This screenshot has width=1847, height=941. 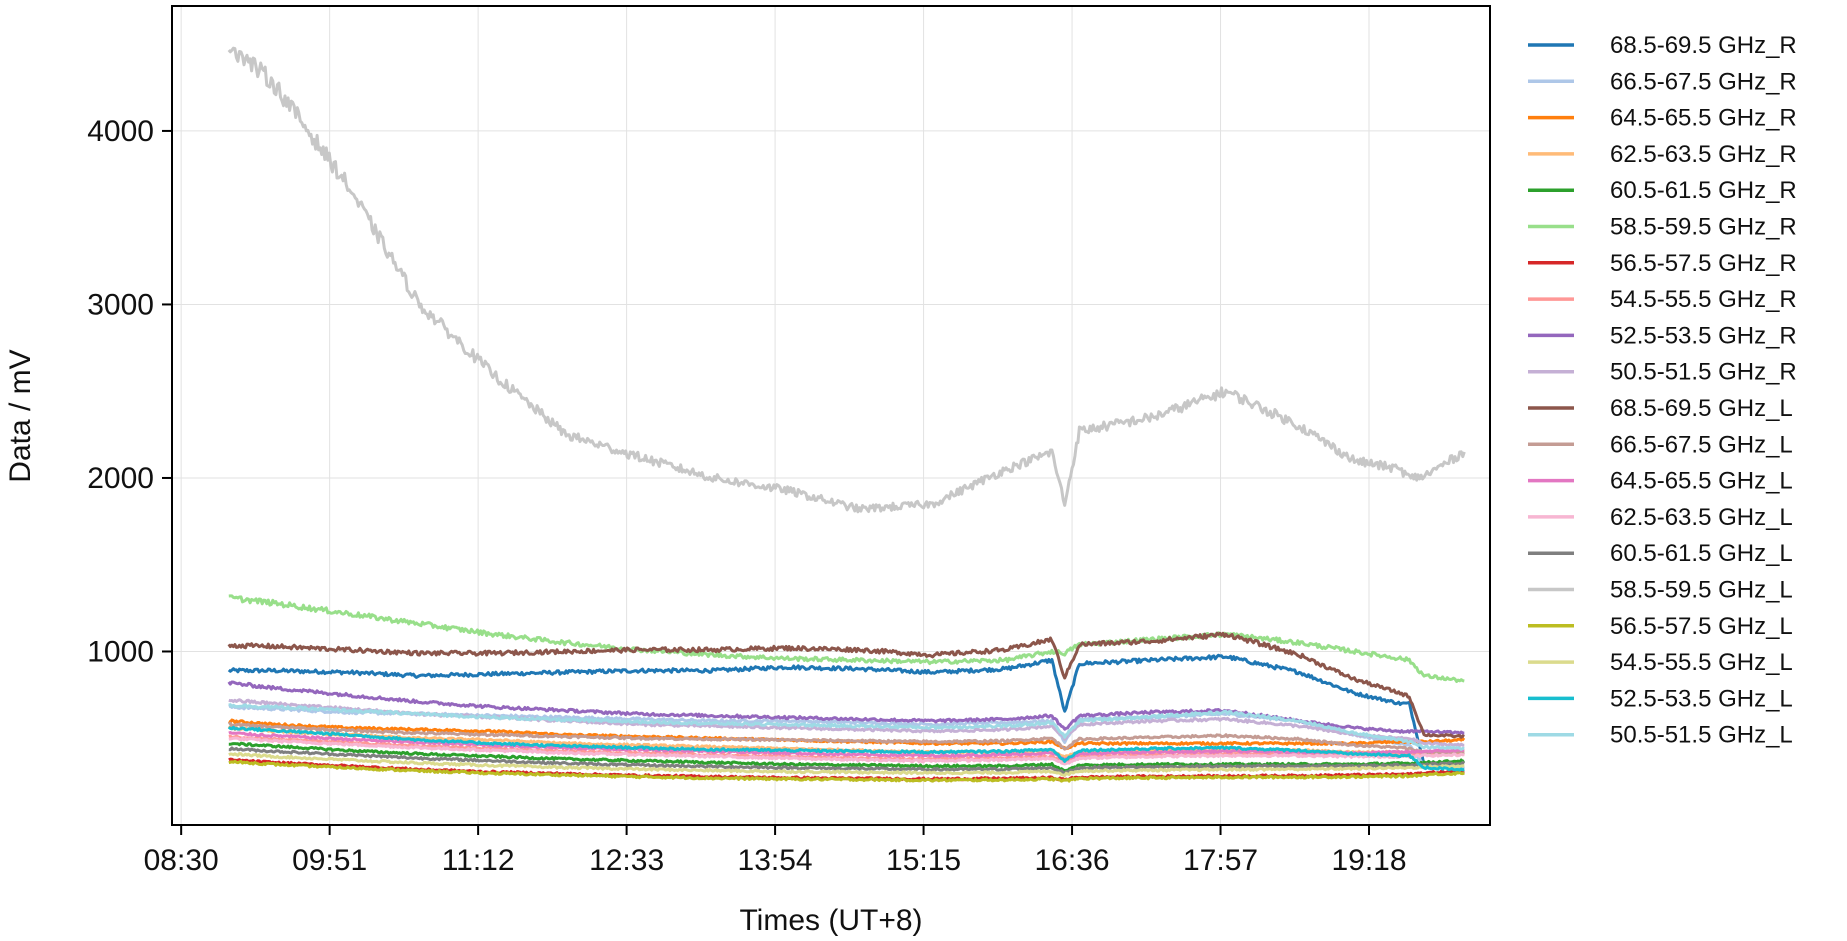 What do you see at coordinates (1703, 372) in the screenshot?
I see `legend-label: 50.5-51.5 GHz_R` at bounding box center [1703, 372].